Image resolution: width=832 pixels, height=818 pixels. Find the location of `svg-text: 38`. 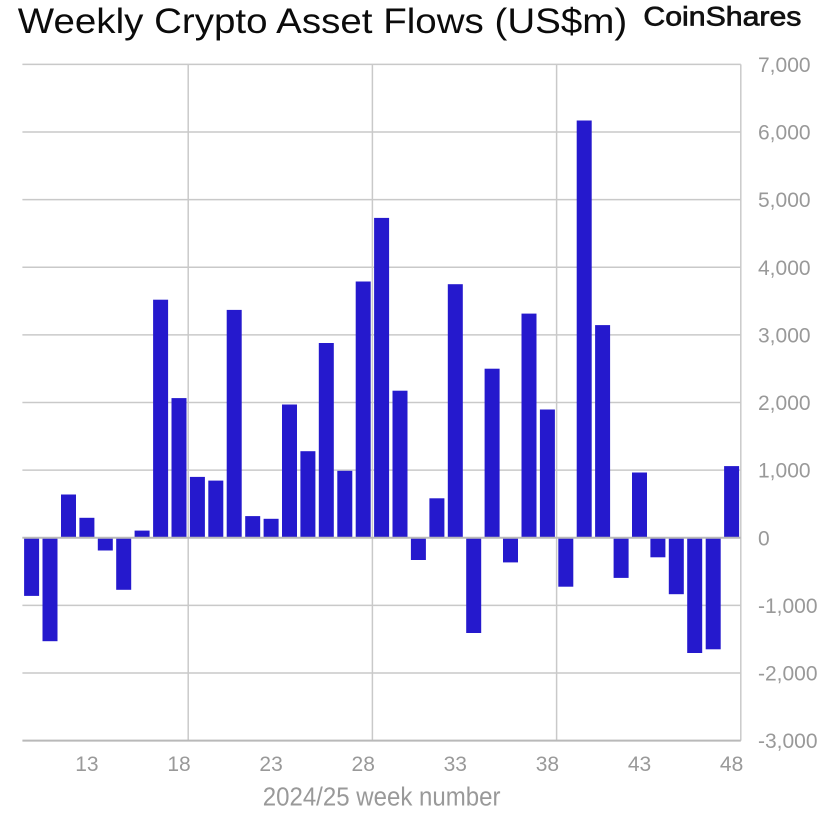

svg-text: 38 is located at coordinates (547, 764).